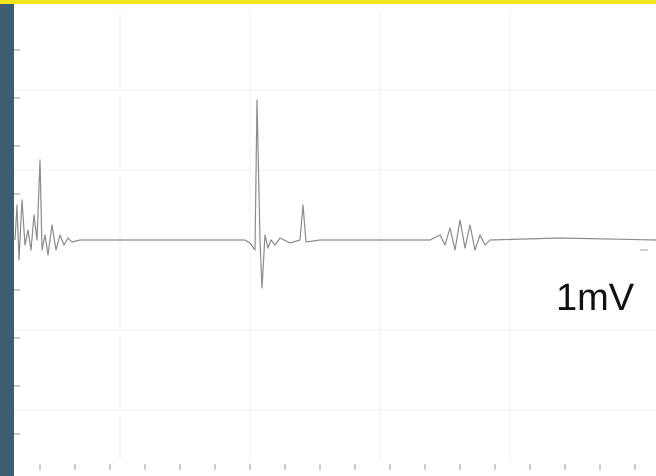  What do you see at coordinates (337, 467) in the screenshot?
I see `bottom-ticks` at bounding box center [337, 467].